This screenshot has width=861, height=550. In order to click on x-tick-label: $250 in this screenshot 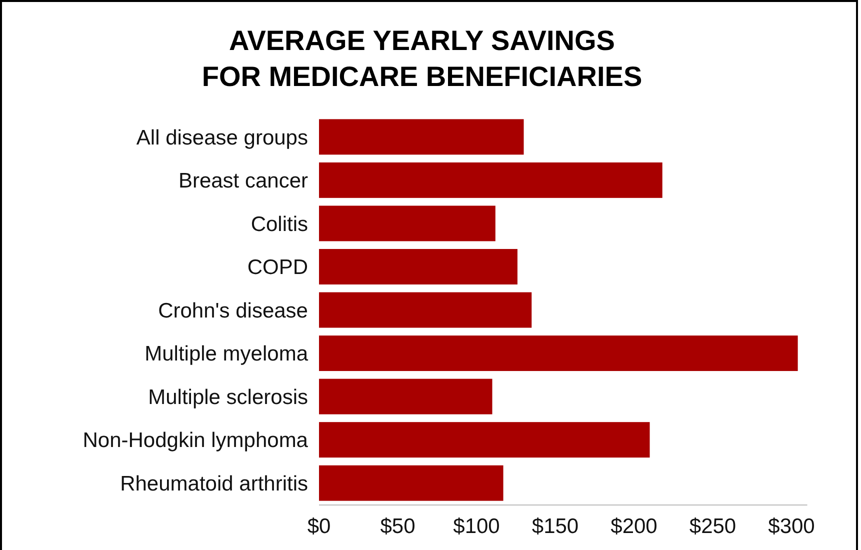, I will do `click(712, 526)`.